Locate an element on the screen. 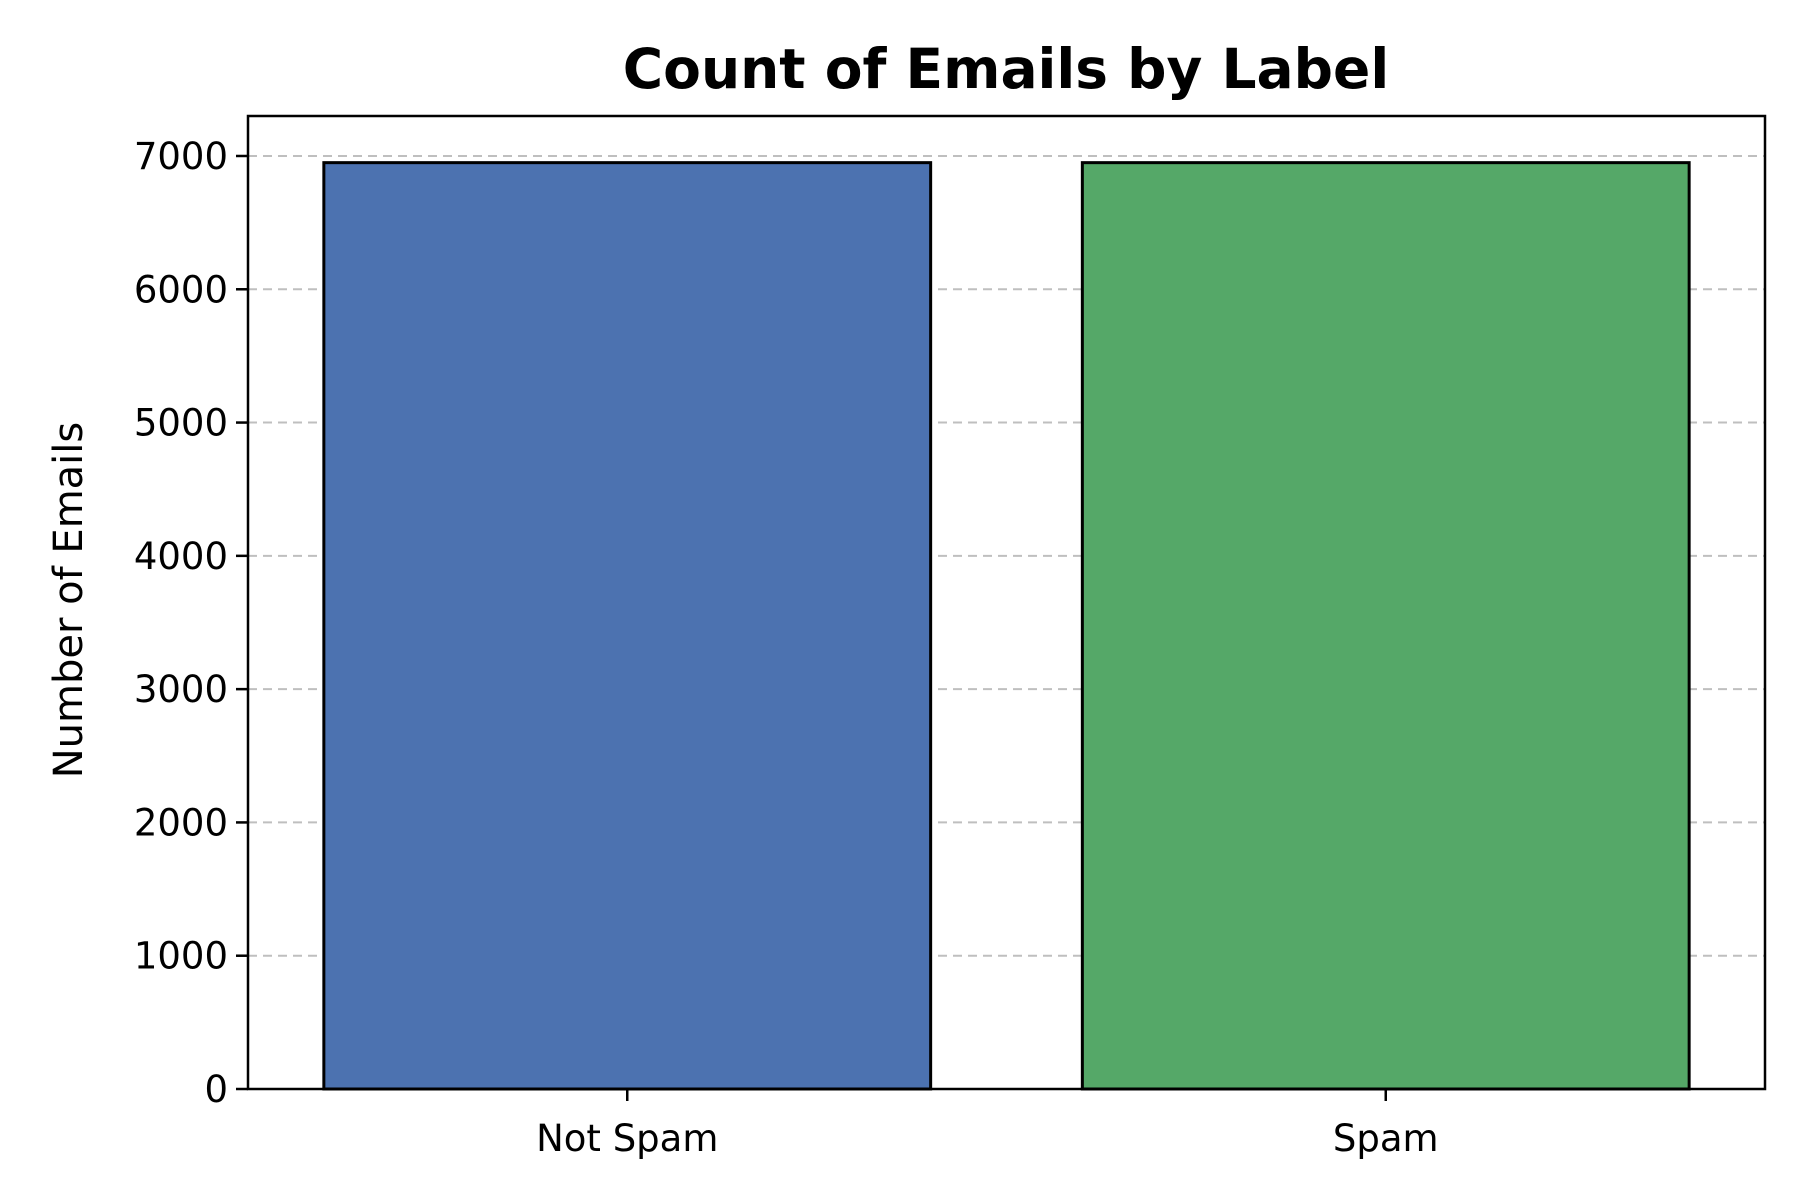  y-axis-label: Number of Emails is located at coordinates (69, 600).